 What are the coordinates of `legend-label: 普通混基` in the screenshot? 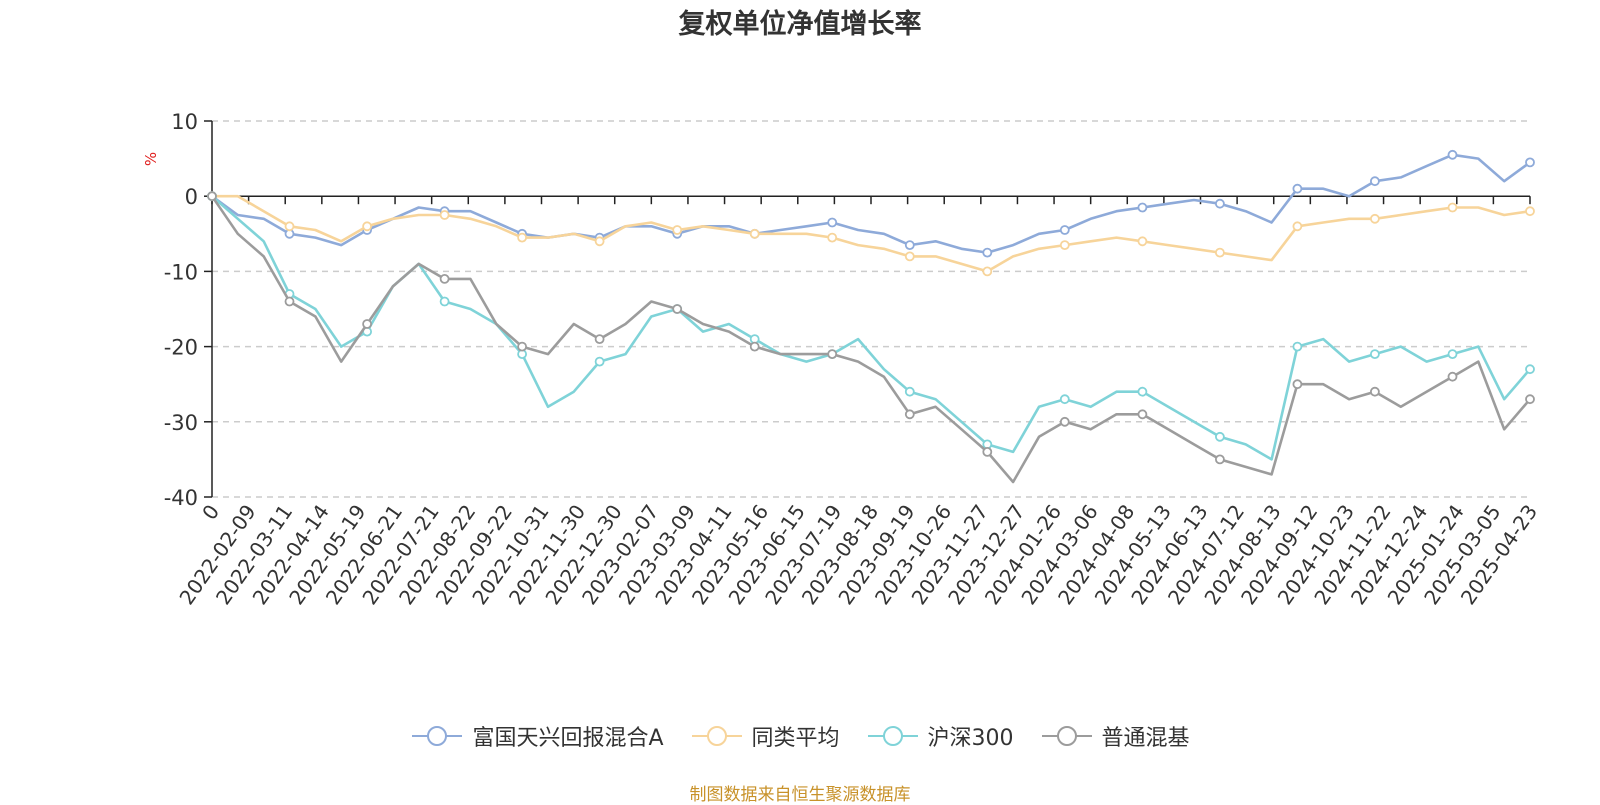 It's located at (1145, 738).